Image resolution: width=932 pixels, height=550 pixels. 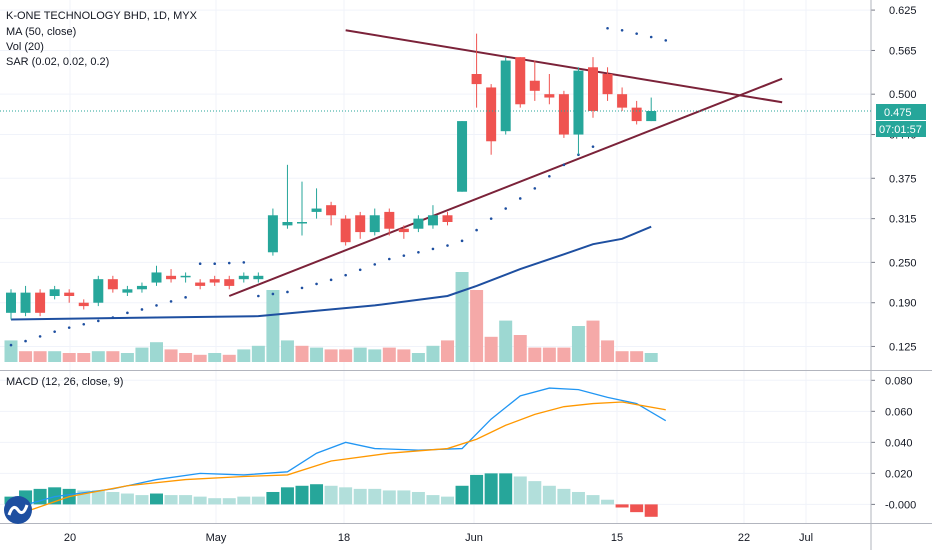 What do you see at coordinates (474, 538) in the screenshot?
I see `time-tick-label: Jun` at bounding box center [474, 538].